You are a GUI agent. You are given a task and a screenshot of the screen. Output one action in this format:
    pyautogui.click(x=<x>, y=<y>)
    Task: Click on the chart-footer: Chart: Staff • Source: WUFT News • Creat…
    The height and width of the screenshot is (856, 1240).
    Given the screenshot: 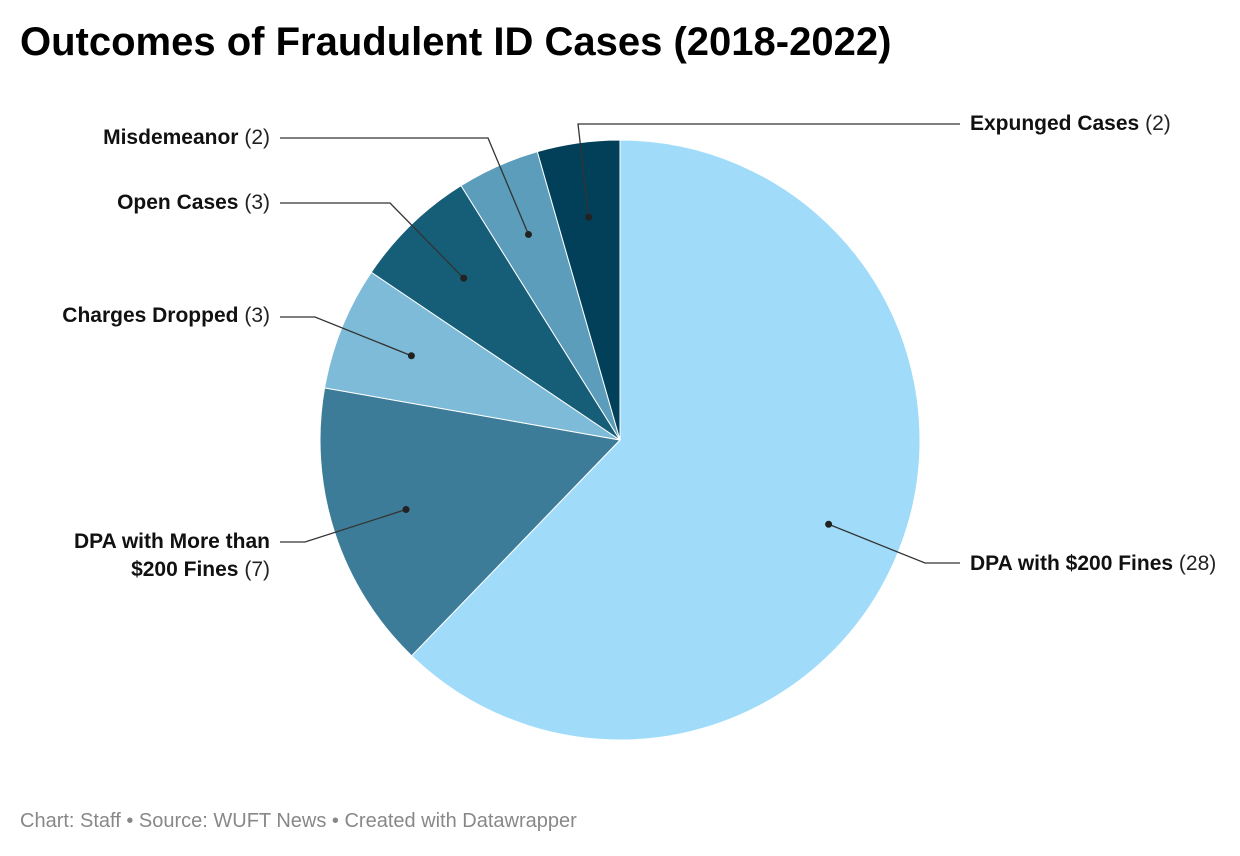 What is the action you would take?
    pyautogui.click(x=298, y=821)
    